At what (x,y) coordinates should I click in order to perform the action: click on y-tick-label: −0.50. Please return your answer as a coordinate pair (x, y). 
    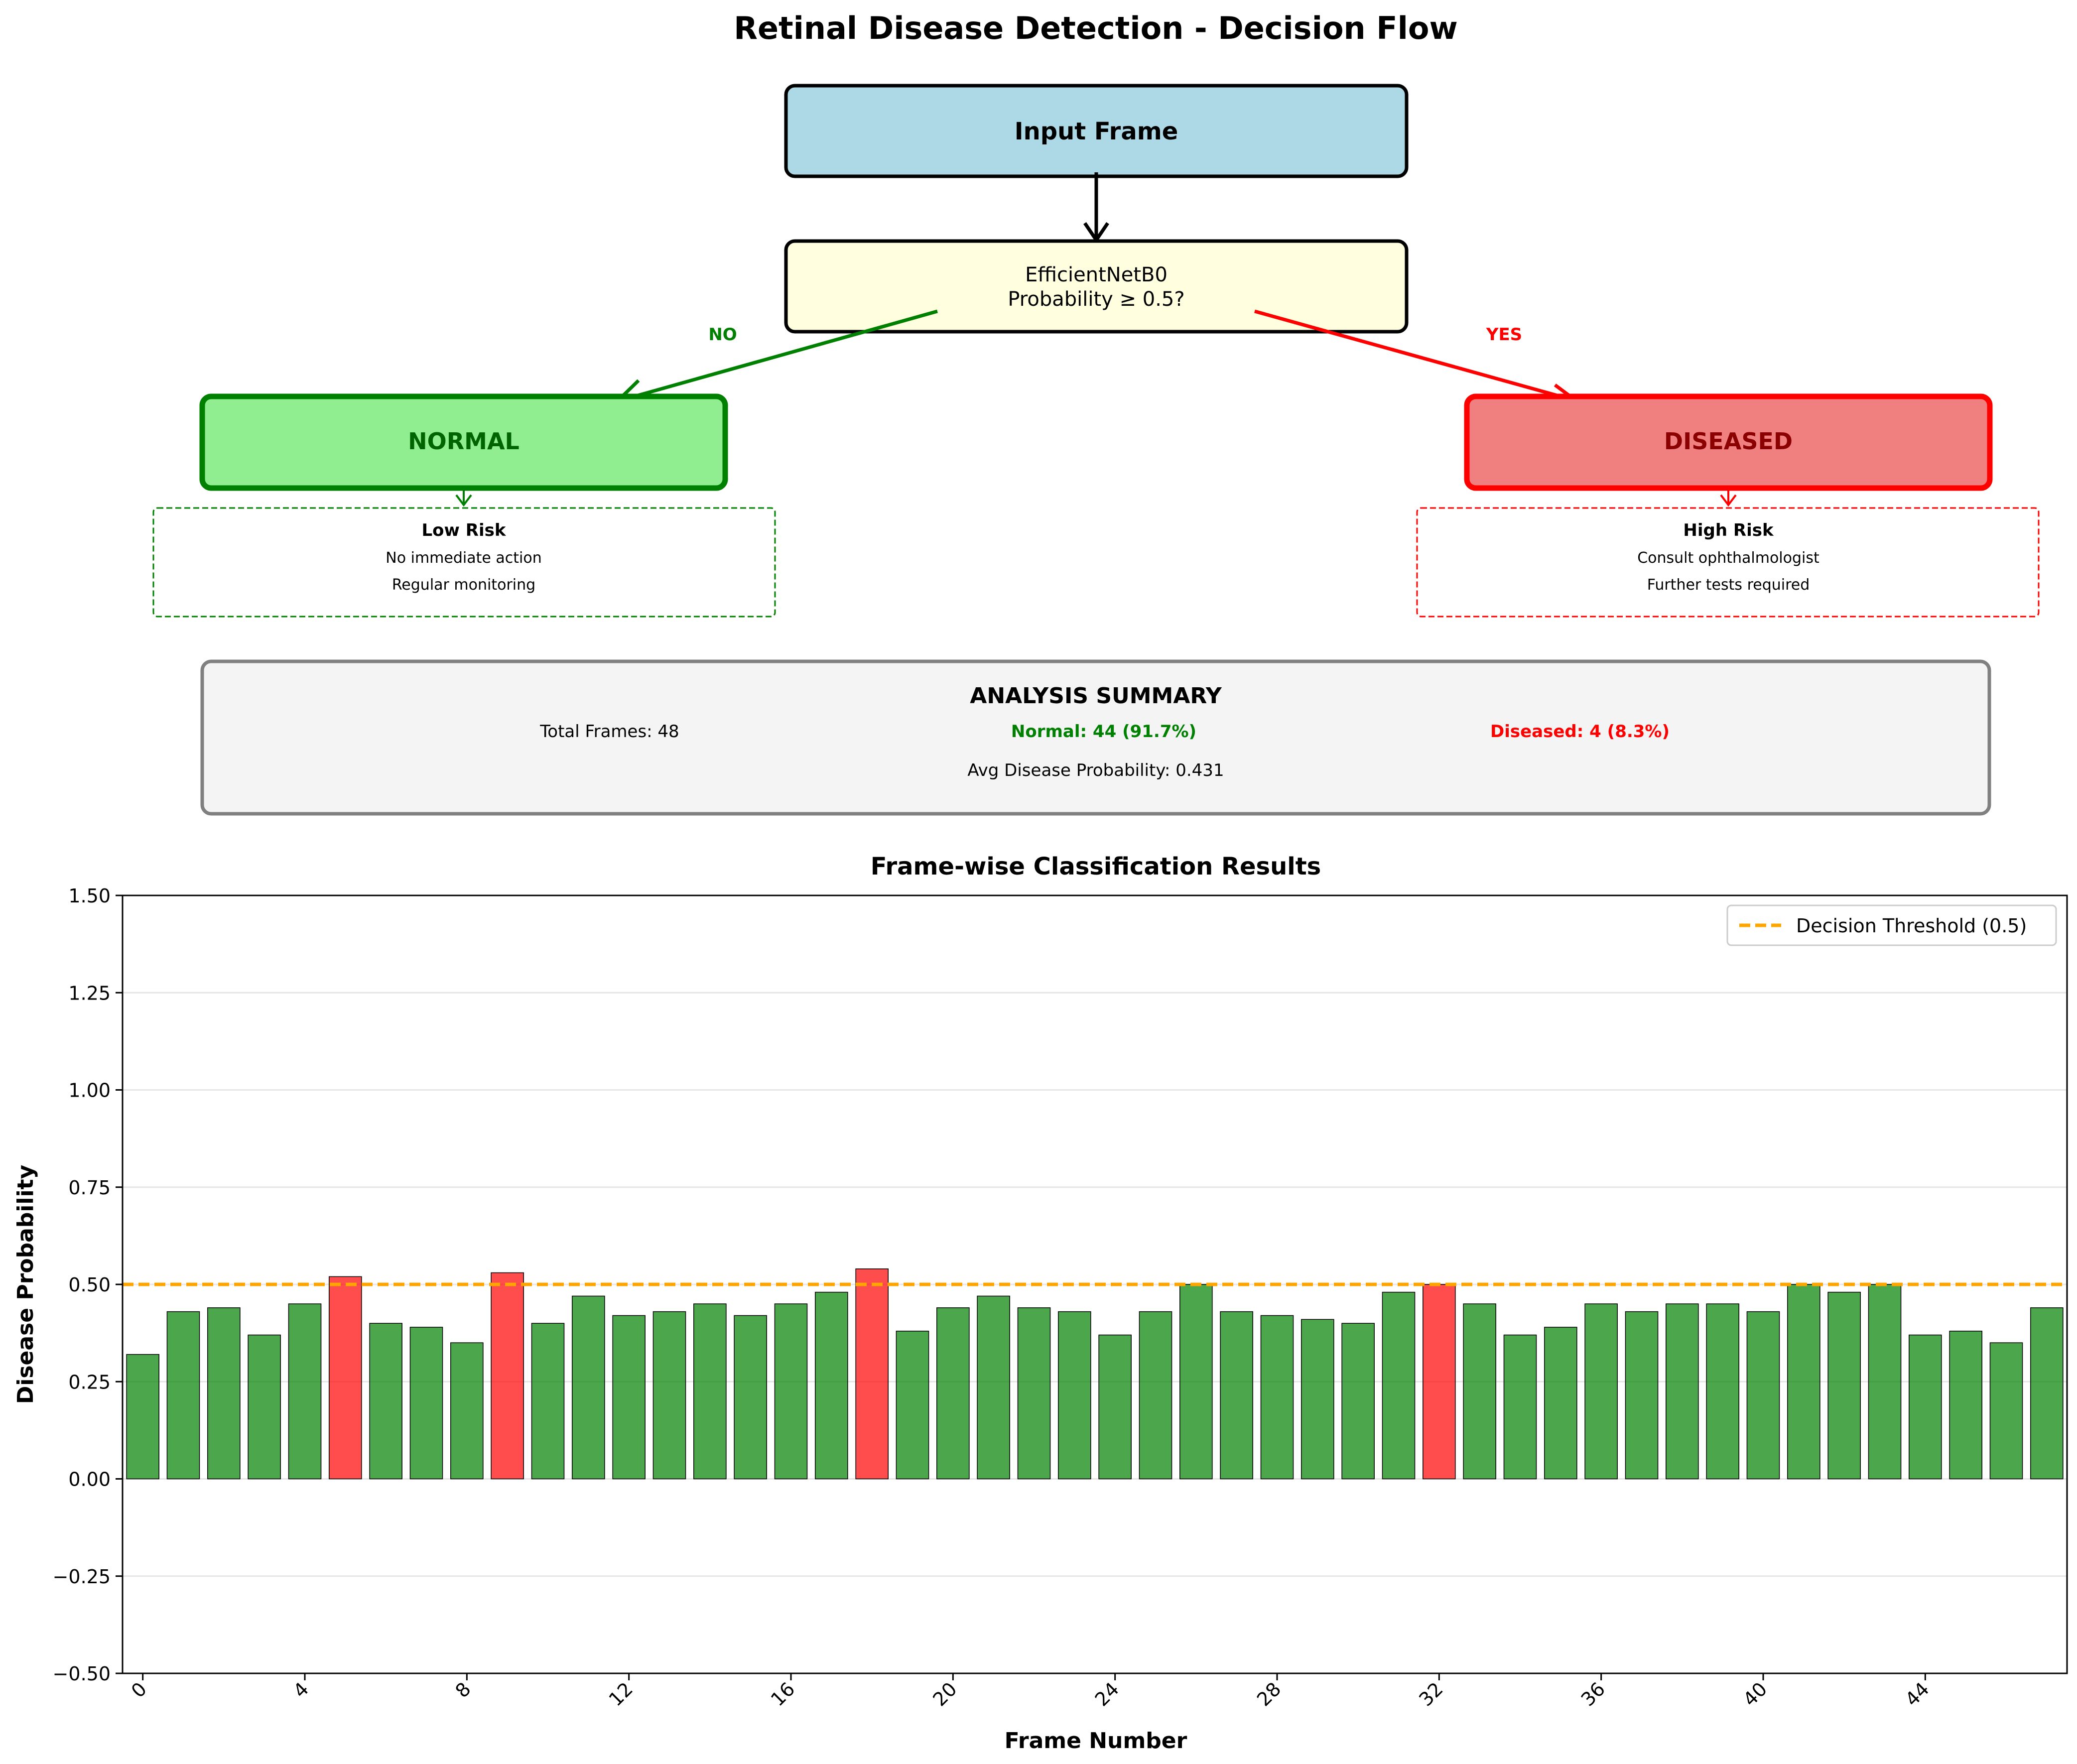
    Looking at the image, I should click on (82, 1674).